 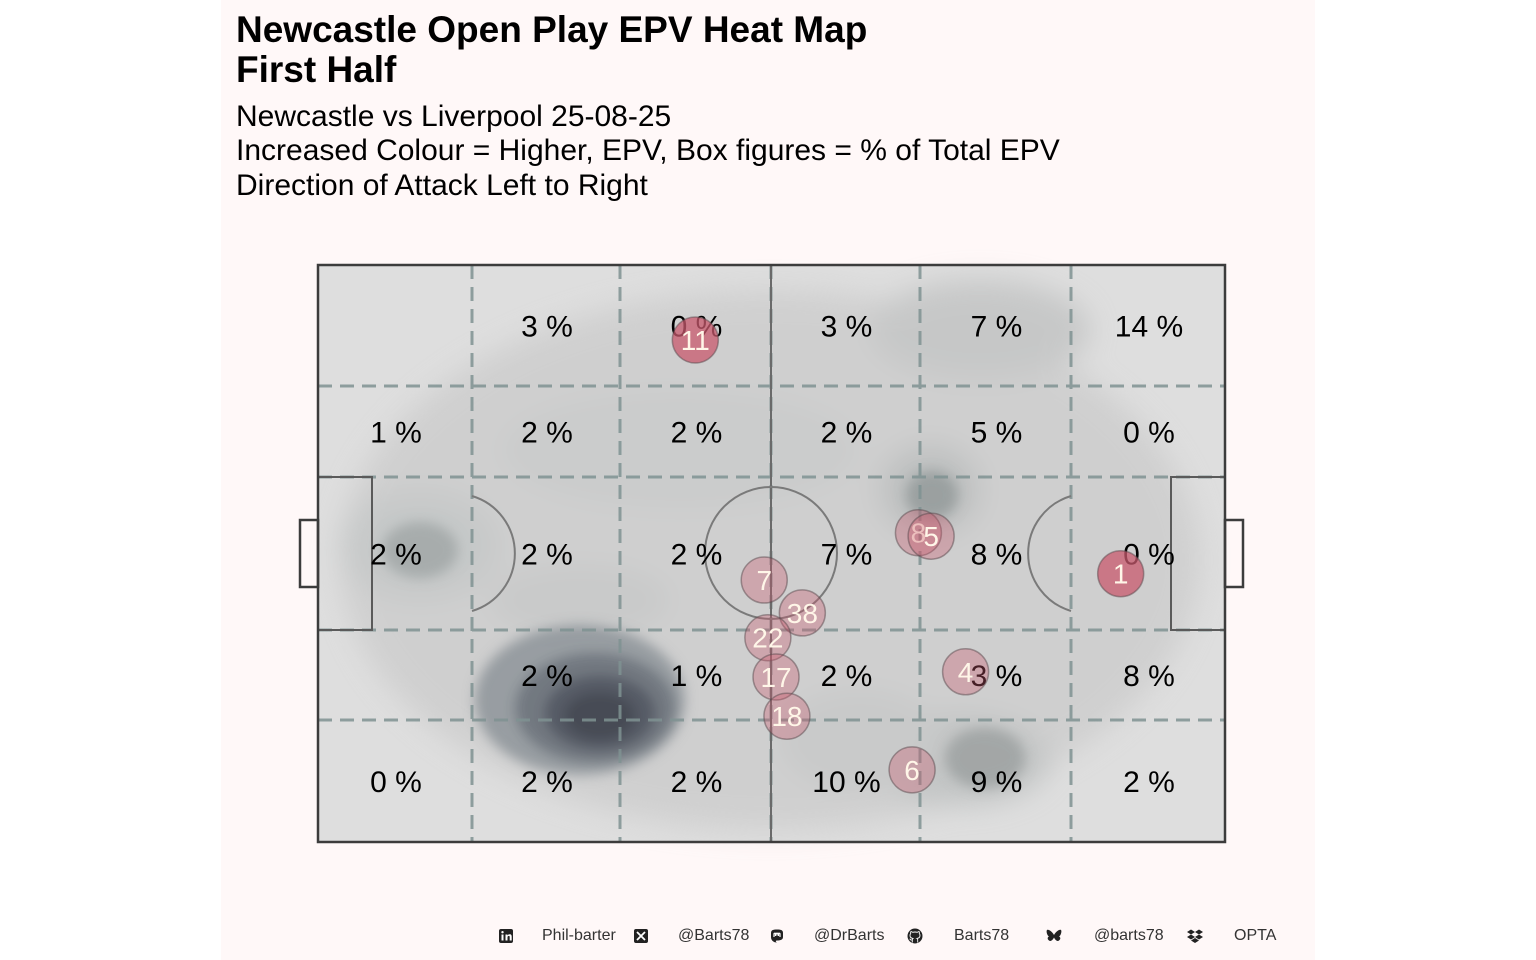 I want to click on chart-subtitle-direction: Direction of Attack Left to Right, so click(x=442, y=185).